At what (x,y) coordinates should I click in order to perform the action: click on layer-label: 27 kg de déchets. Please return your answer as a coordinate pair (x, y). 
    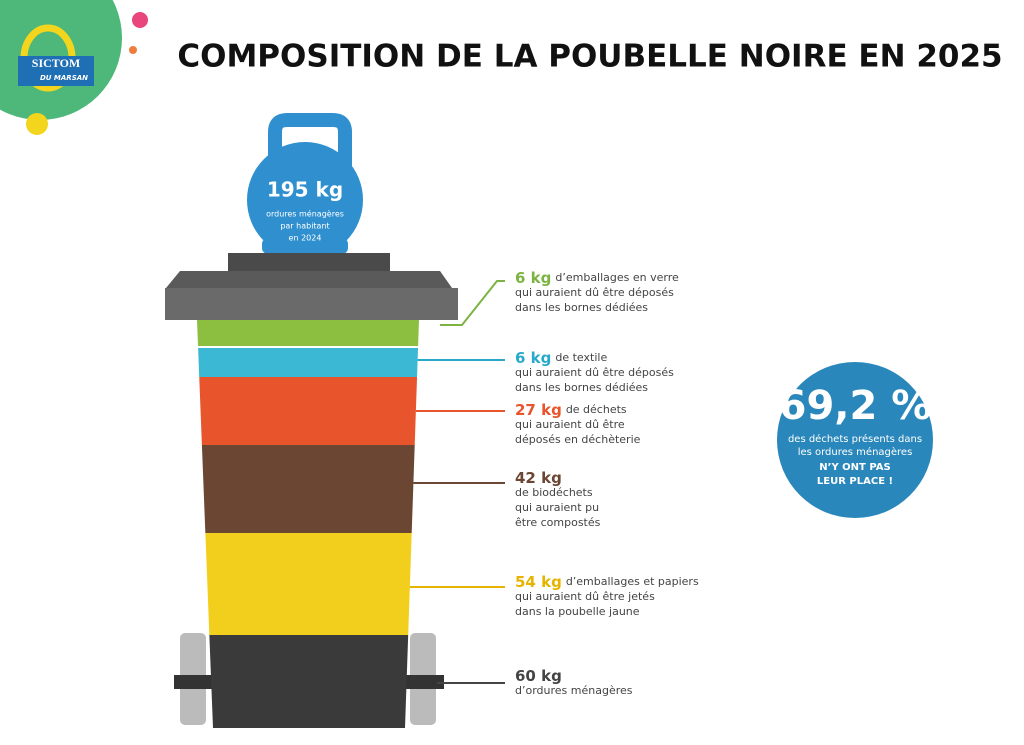
    Looking at the image, I should click on (571, 410).